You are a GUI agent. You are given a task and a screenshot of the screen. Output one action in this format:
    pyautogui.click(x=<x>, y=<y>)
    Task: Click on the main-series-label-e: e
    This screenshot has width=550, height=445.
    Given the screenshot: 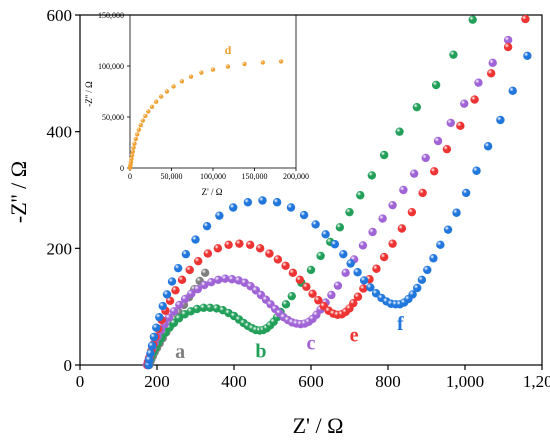 What is the action you would take?
    pyautogui.click(x=354, y=336)
    